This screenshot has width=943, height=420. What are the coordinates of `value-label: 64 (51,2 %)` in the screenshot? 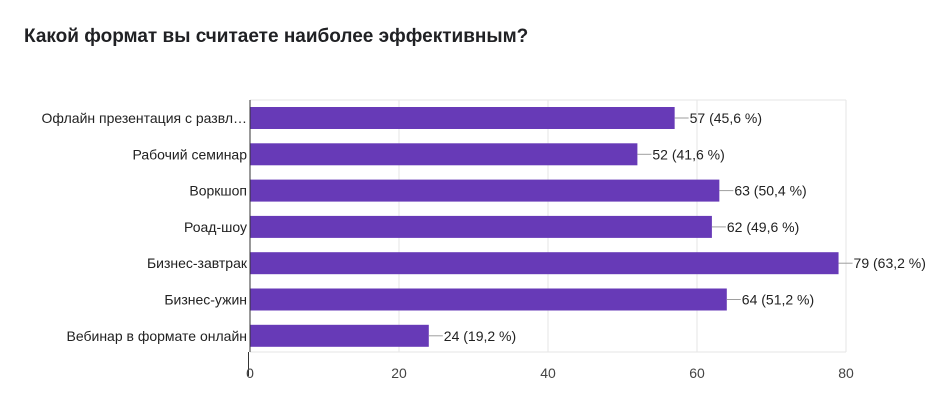 It's located at (778, 300).